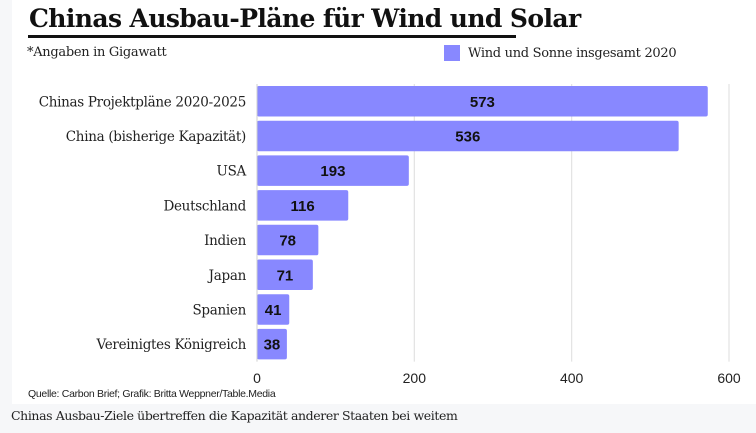 This screenshot has height=433, width=756. Describe the element at coordinates (272, 36) in the screenshot. I see `title-underline` at that location.